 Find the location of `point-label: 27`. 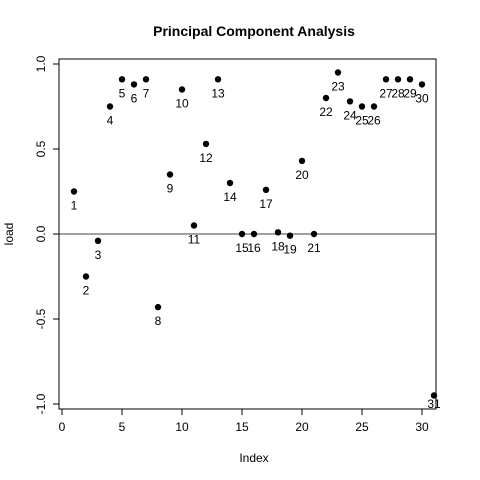

point-label: 27 is located at coordinates (386, 93).